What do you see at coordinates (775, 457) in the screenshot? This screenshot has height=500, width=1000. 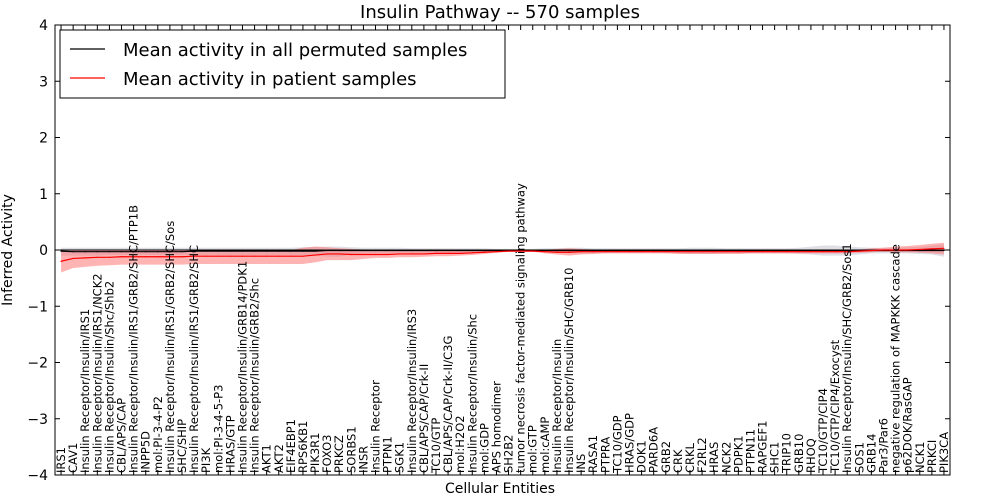 I see `x-category-label-59: SHC1` at bounding box center [775, 457].